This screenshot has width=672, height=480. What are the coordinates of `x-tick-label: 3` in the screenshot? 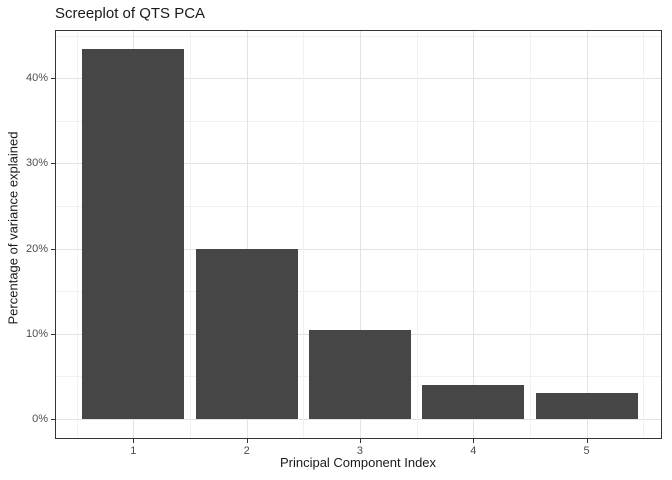 It's located at (360, 451).